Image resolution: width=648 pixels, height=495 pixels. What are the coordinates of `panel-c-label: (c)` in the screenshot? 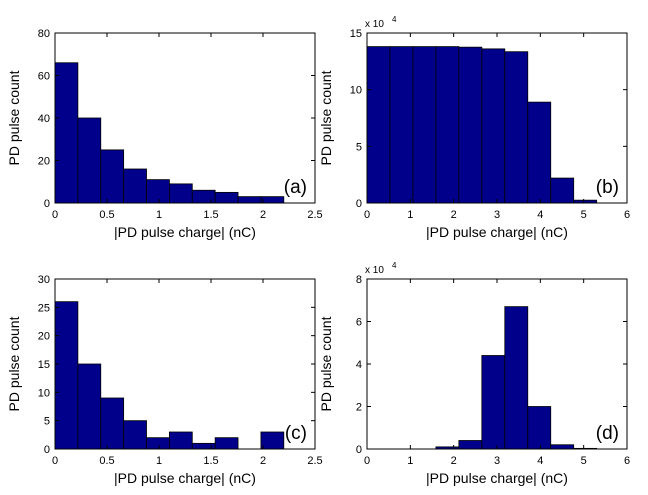 It's located at (296, 433).